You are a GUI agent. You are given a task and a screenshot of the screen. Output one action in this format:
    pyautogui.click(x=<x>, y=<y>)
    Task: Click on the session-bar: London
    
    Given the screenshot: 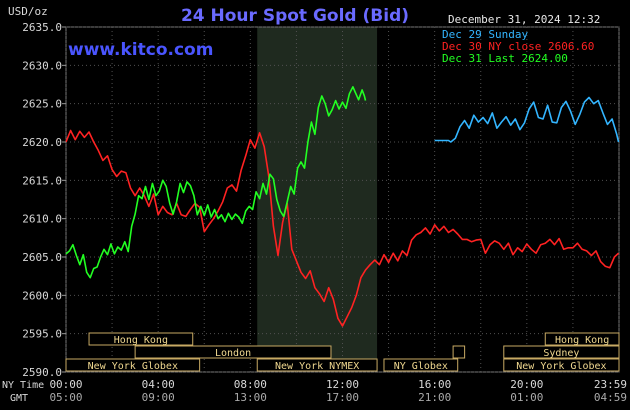 What is the action you would take?
    pyautogui.click(x=233, y=352)
    